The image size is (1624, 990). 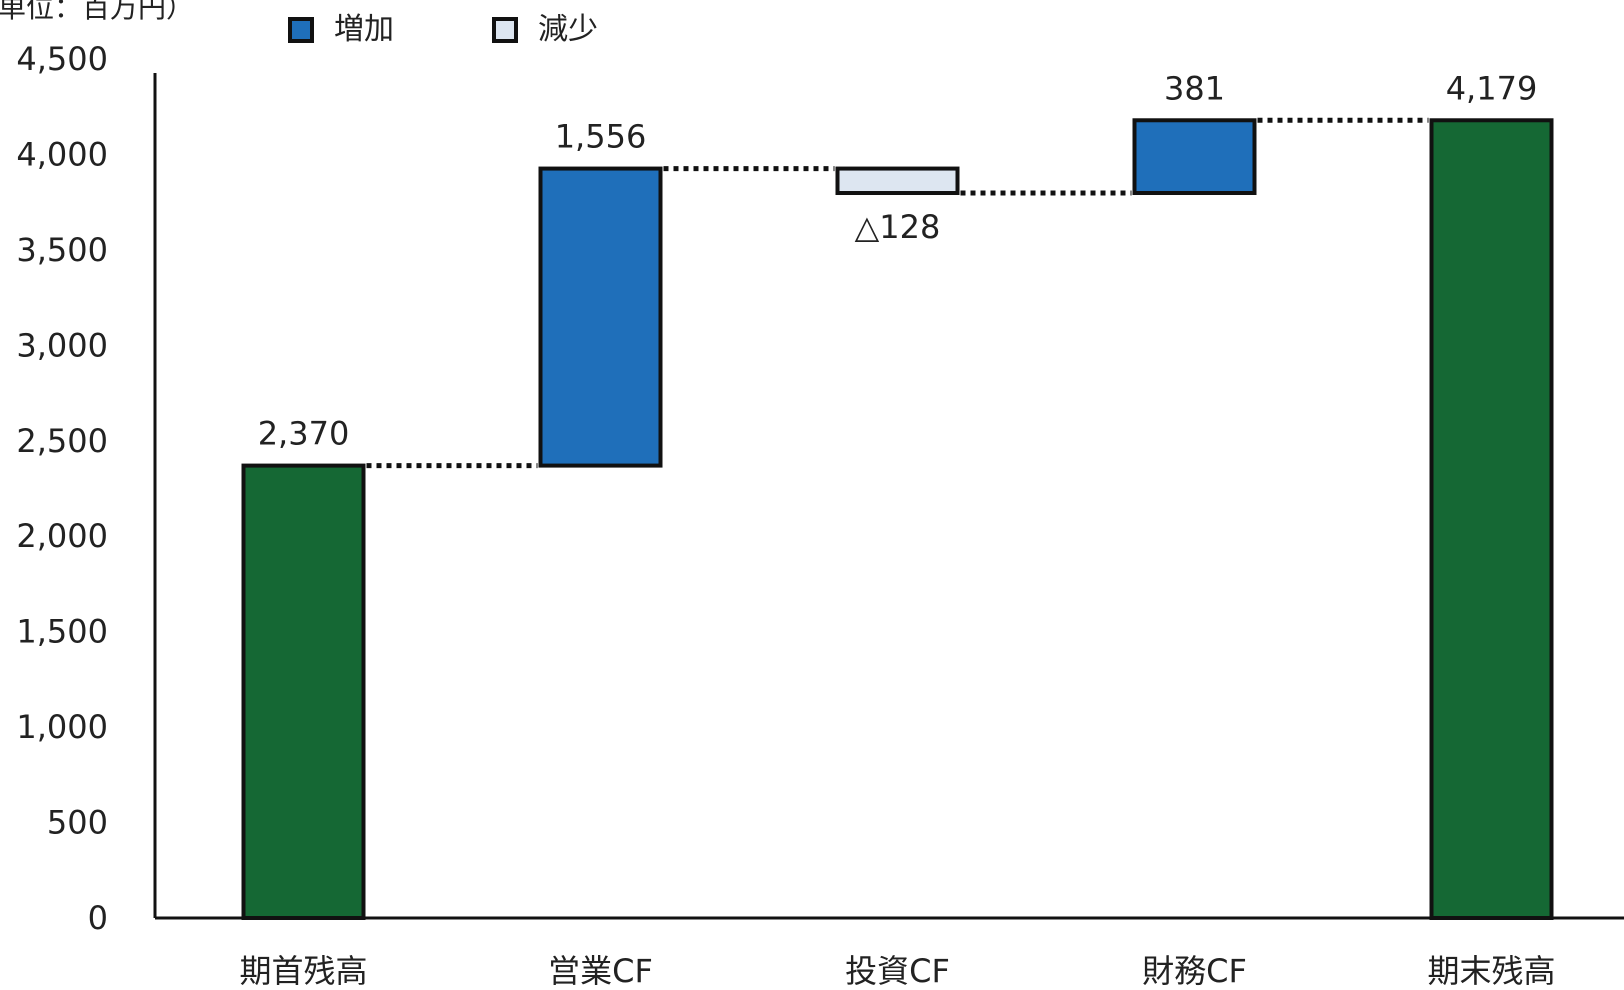 I want to click on y-tick-label-7: 3,500, so click(x=62, y=250).